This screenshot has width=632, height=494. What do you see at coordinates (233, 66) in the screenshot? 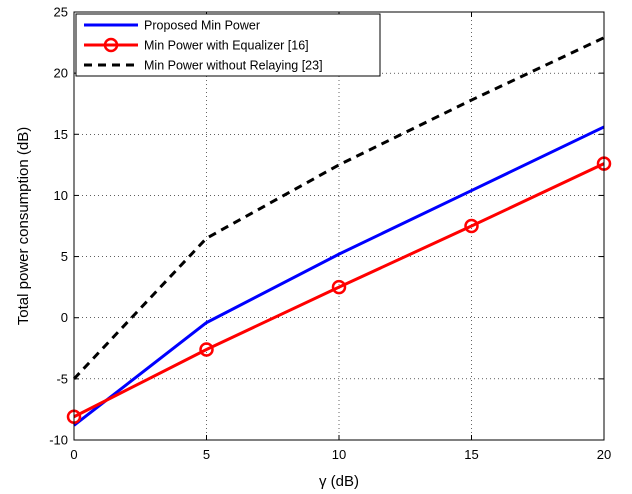
I see `legend-label-3: Min Power without Relaying [23]` at bounding box center [233, 66].